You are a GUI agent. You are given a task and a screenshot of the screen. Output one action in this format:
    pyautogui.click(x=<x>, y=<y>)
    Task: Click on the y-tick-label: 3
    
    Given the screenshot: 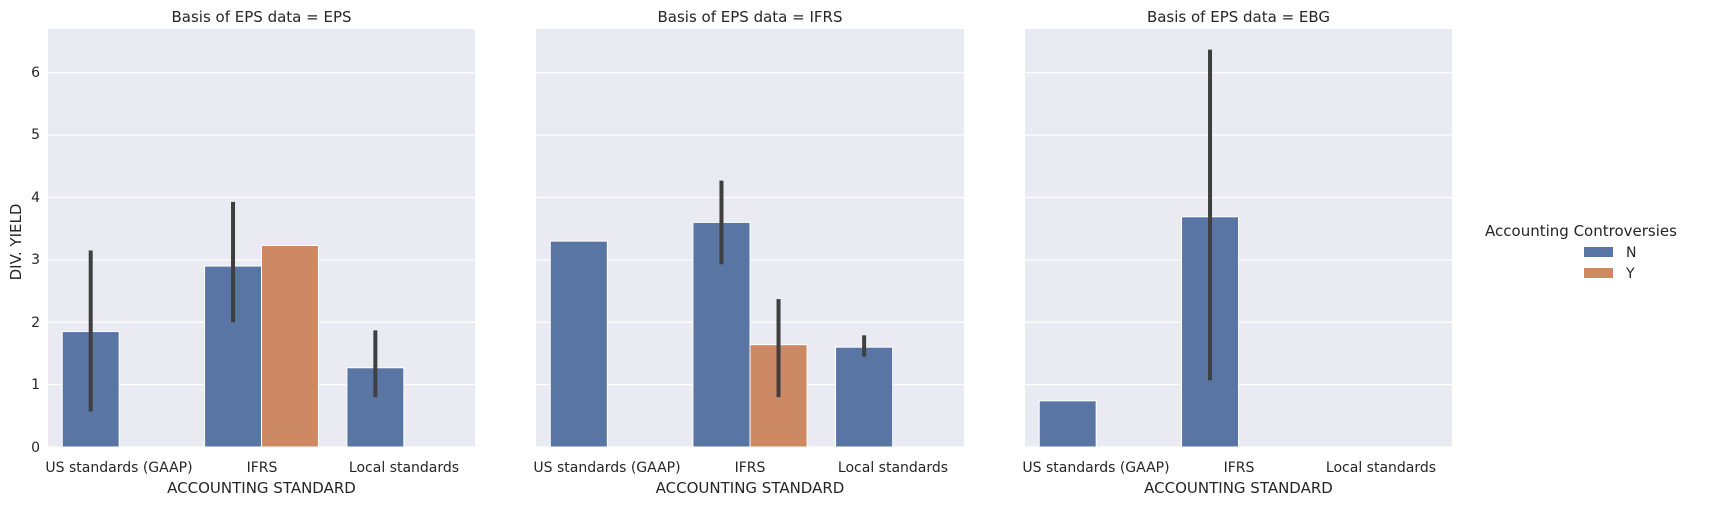 What is the action you would take?
    pyautogui.click(x=35, y=260)
    